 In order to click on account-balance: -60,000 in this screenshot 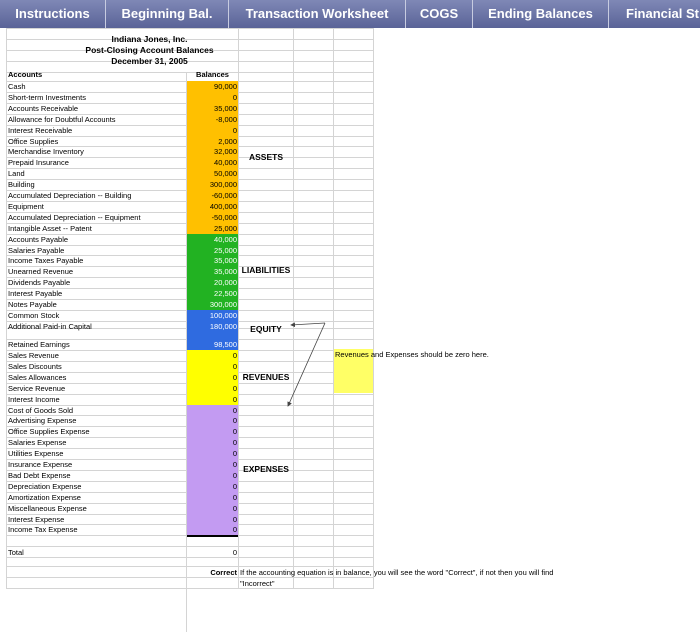, I will do `click(224, 195)`.